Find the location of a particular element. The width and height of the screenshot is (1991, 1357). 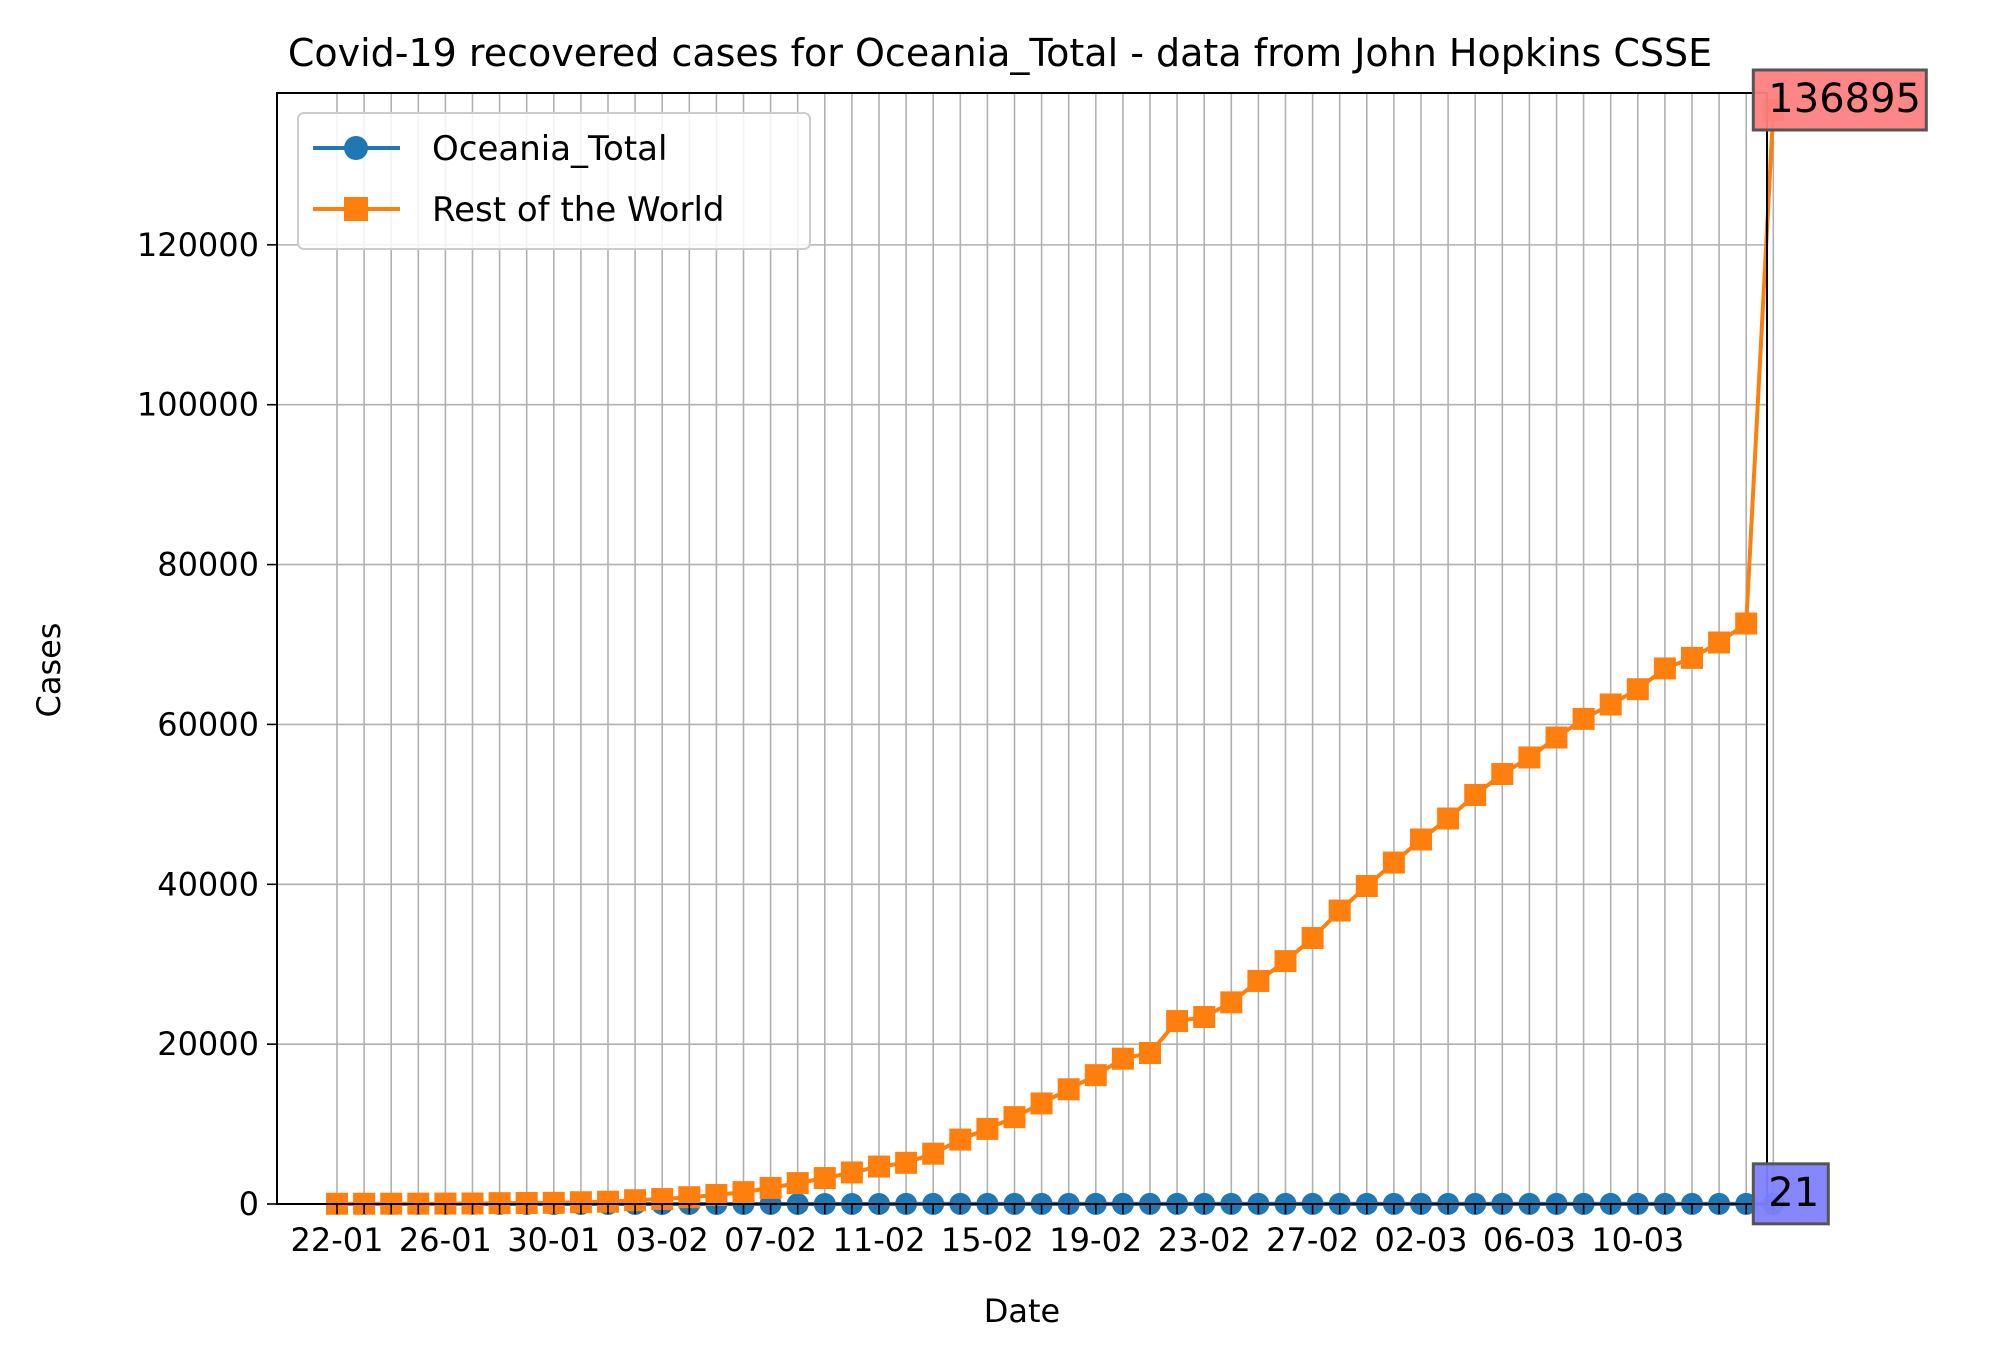

annotation-label: 136895 is located at coordinates (1844, 99).